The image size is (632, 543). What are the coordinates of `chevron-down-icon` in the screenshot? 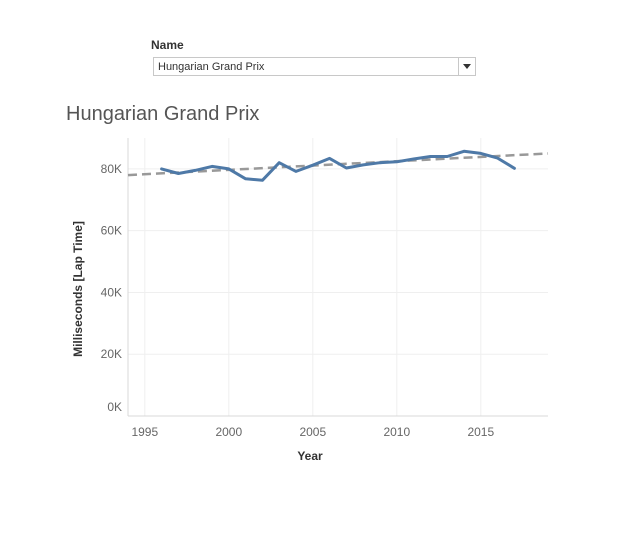 It's located at (466, 66).